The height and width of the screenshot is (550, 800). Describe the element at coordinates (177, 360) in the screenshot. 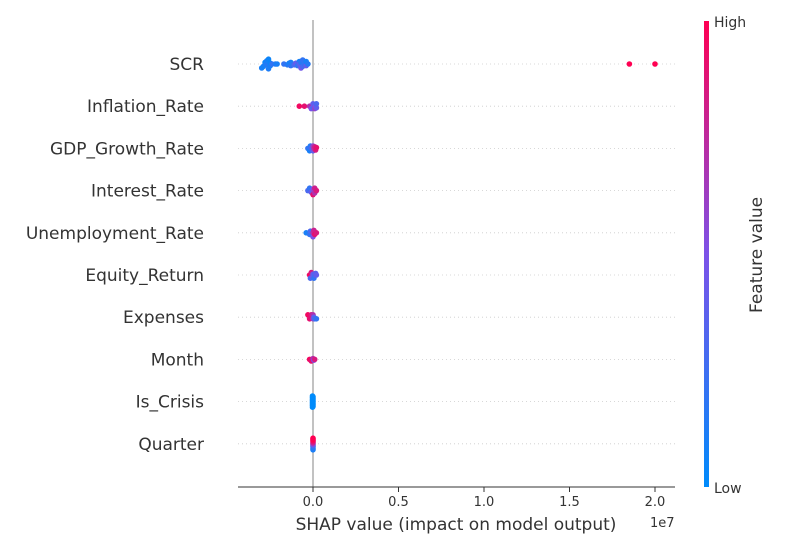

I see `feature-label: Month` at that location.